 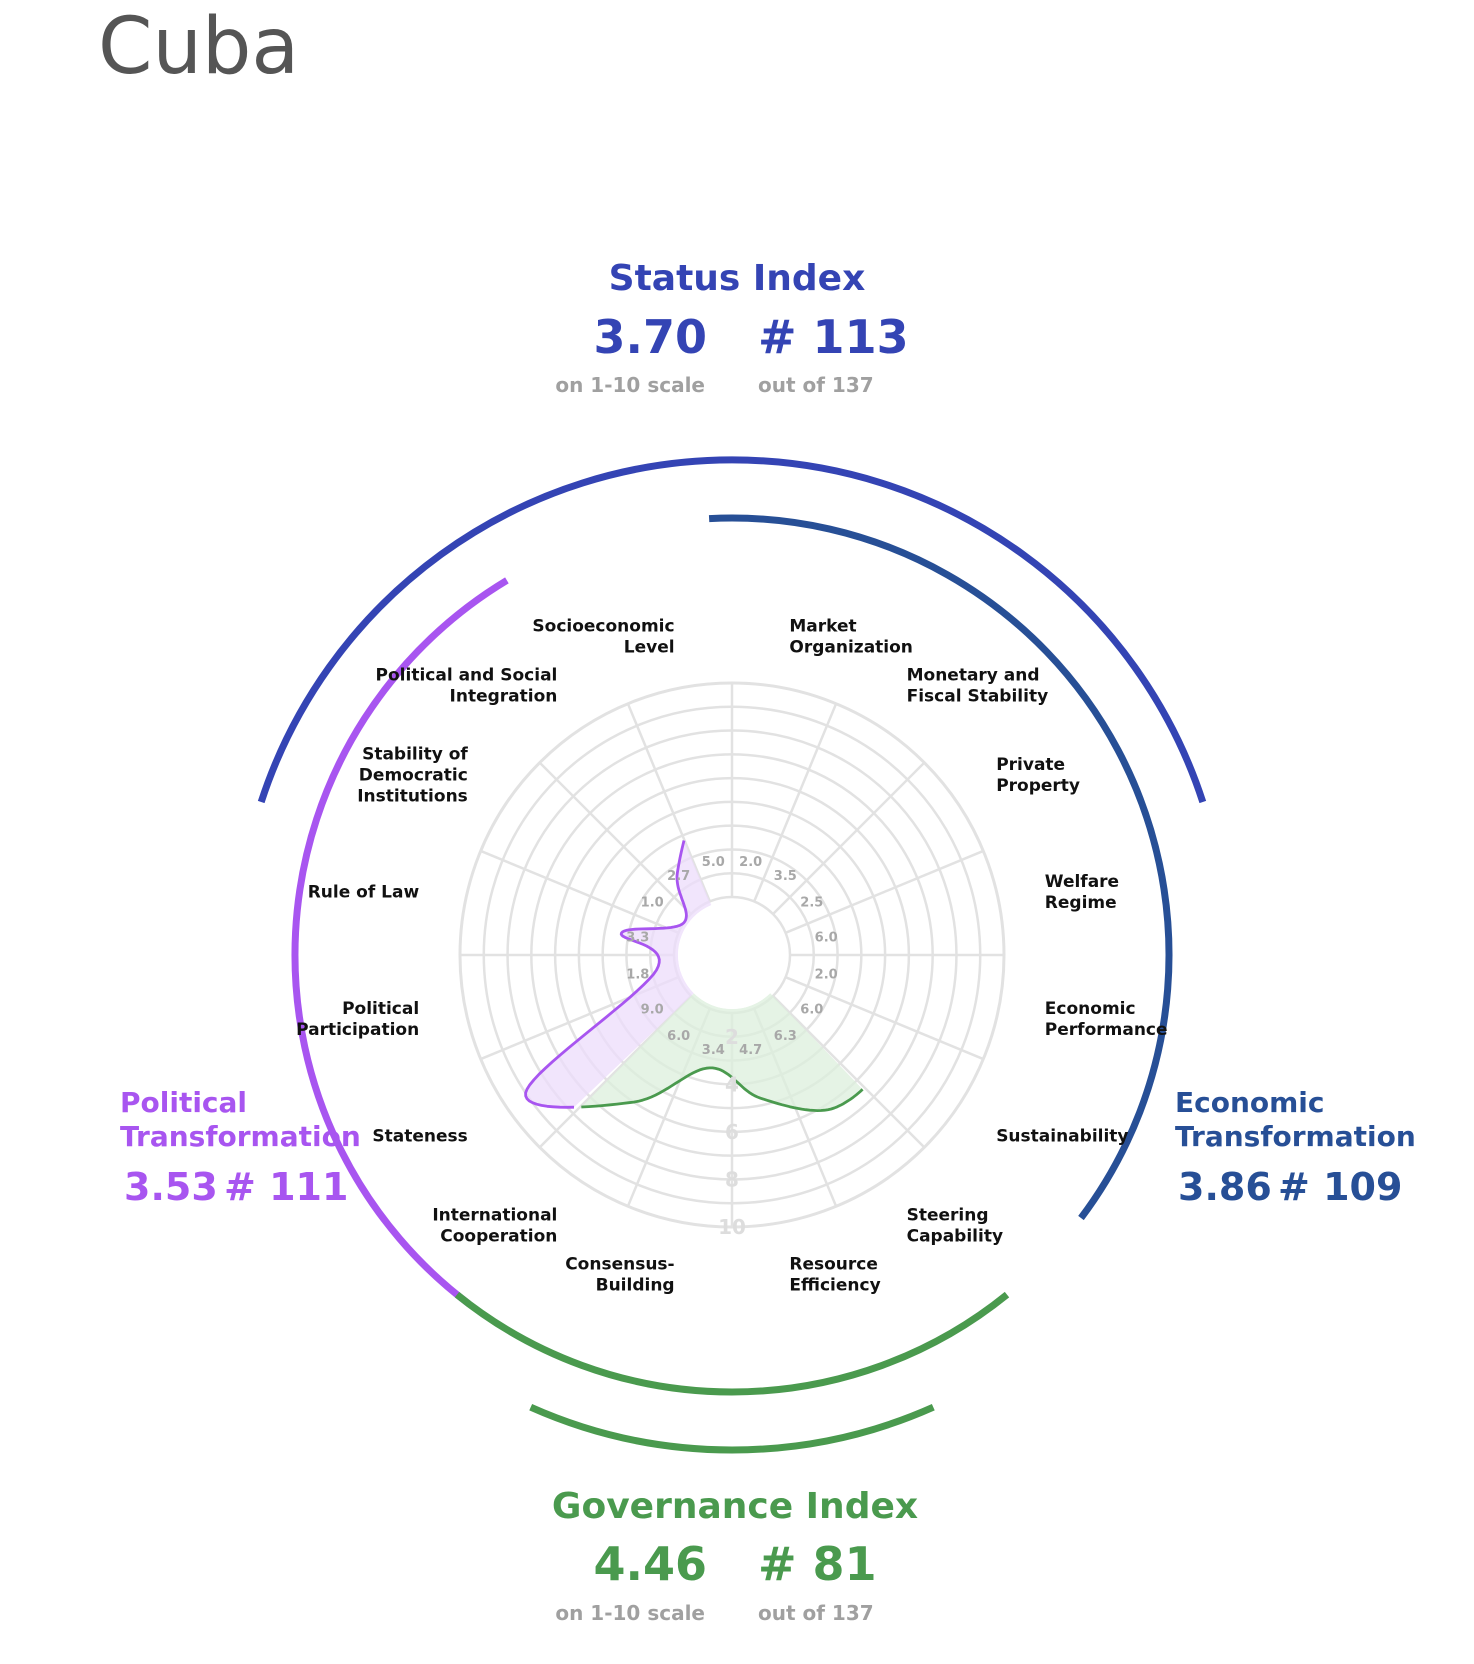 What do you see at coordinates (286, 1187) in the screenshot?
I see `political-transformation-rank: # 111` at bounding box center [286, 1187].